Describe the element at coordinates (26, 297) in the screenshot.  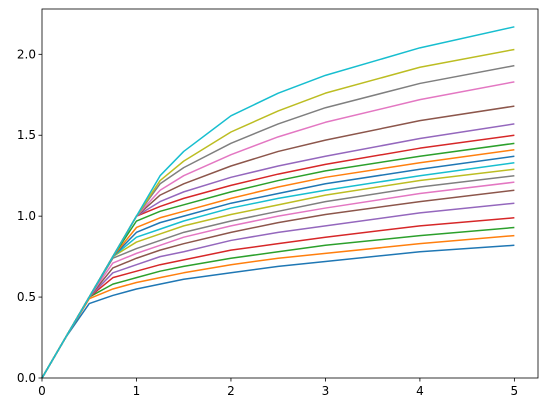
I see `y-tick-label: 0.5` at that location.